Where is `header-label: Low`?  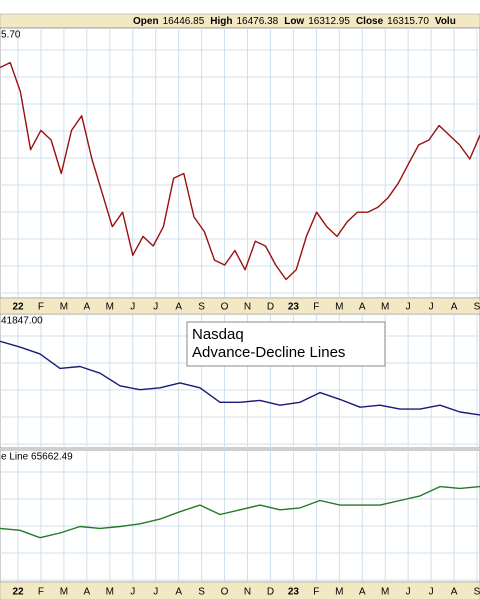
header-label: Low is located at coordinates (294, 21).